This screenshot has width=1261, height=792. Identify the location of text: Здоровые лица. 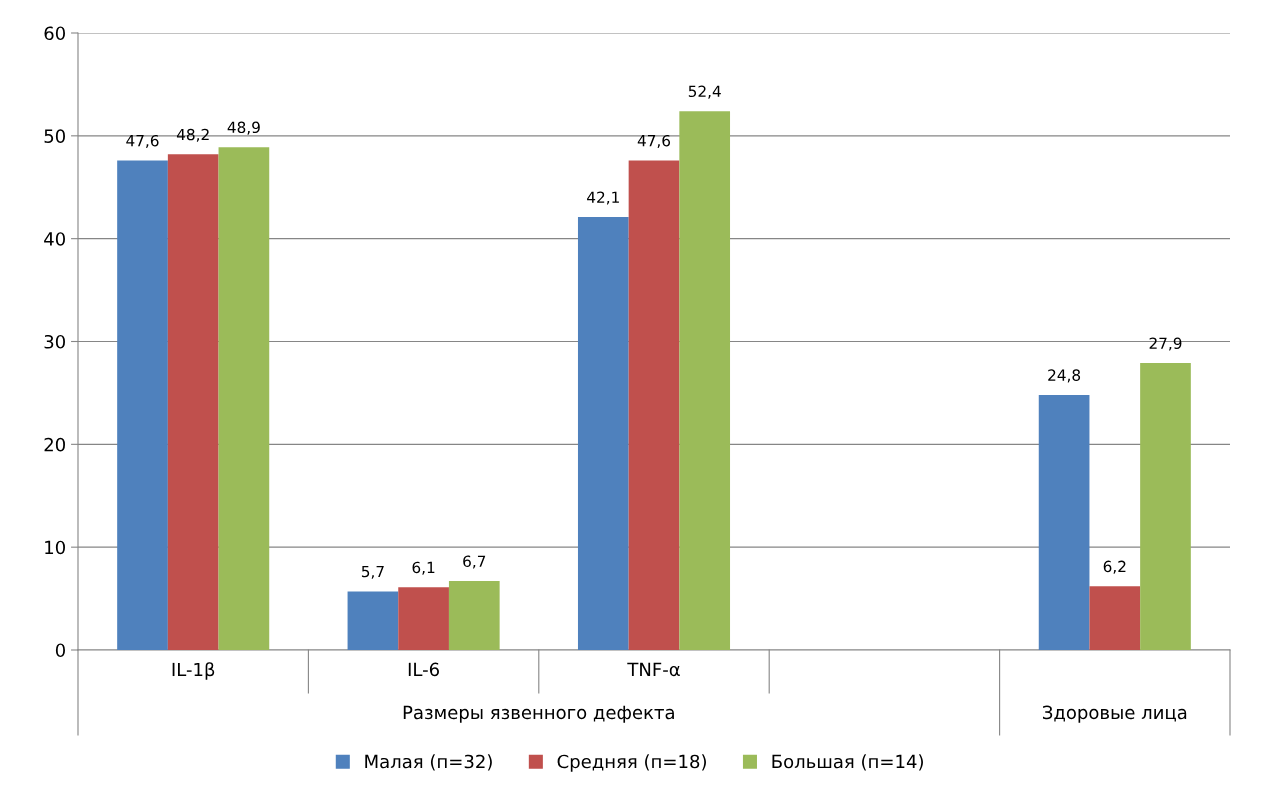
(1115, 714).